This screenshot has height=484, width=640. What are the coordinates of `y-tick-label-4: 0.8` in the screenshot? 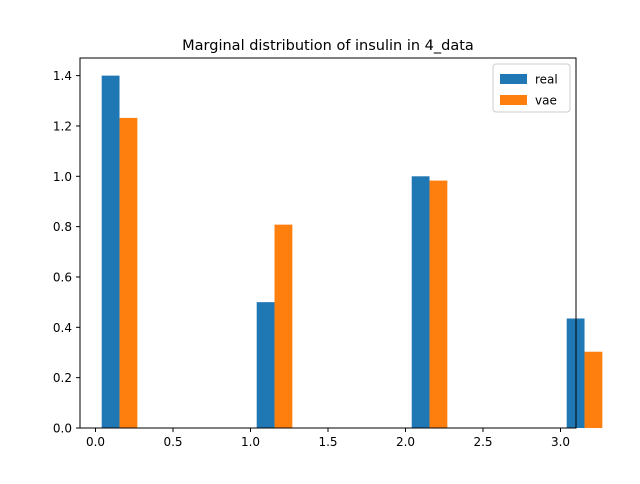 It's located at (62, 227).